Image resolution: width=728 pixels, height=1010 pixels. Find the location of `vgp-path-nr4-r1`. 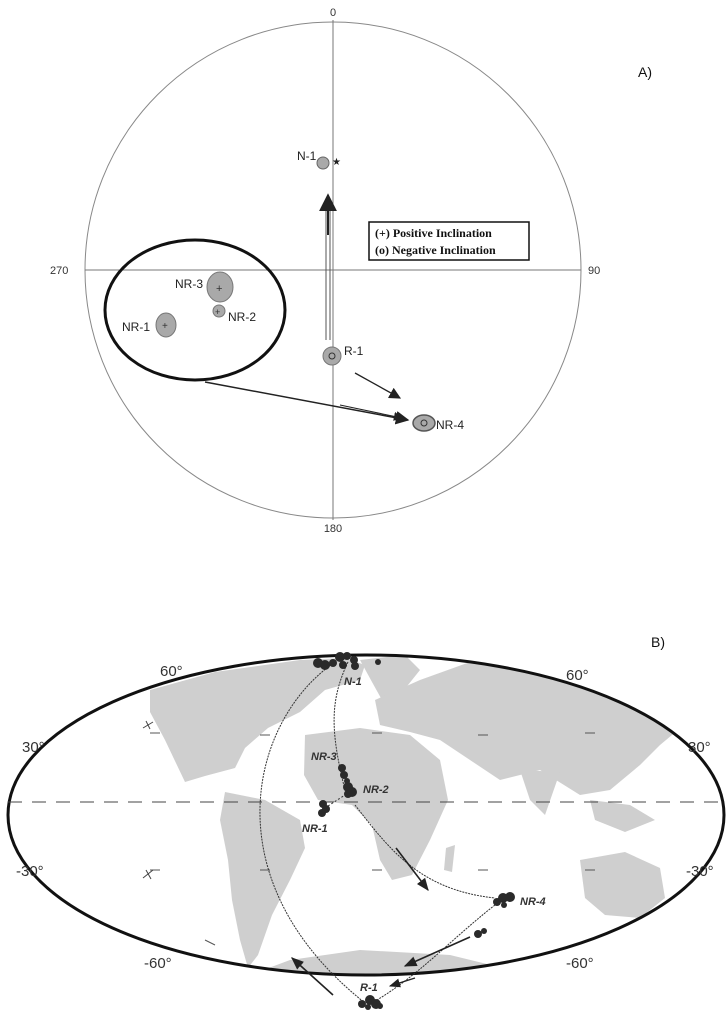

vgp-path-nr4-r1 is located at coordinates (433, 954).